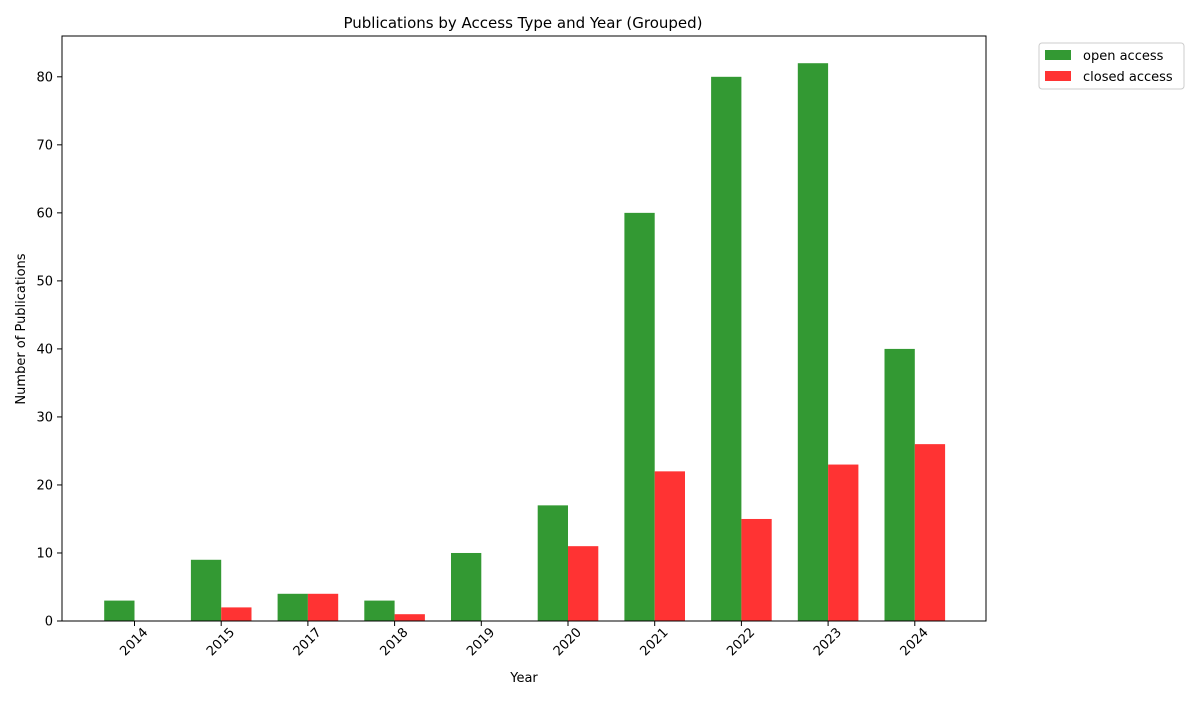 This screenshot has height=704, width=1200. Describe the element at coordinates (524, 640) in the screenshot. I see `x-axis: 2014 2015 2017 2018 2019 2020 2021 2022 2023 2024` at that location.